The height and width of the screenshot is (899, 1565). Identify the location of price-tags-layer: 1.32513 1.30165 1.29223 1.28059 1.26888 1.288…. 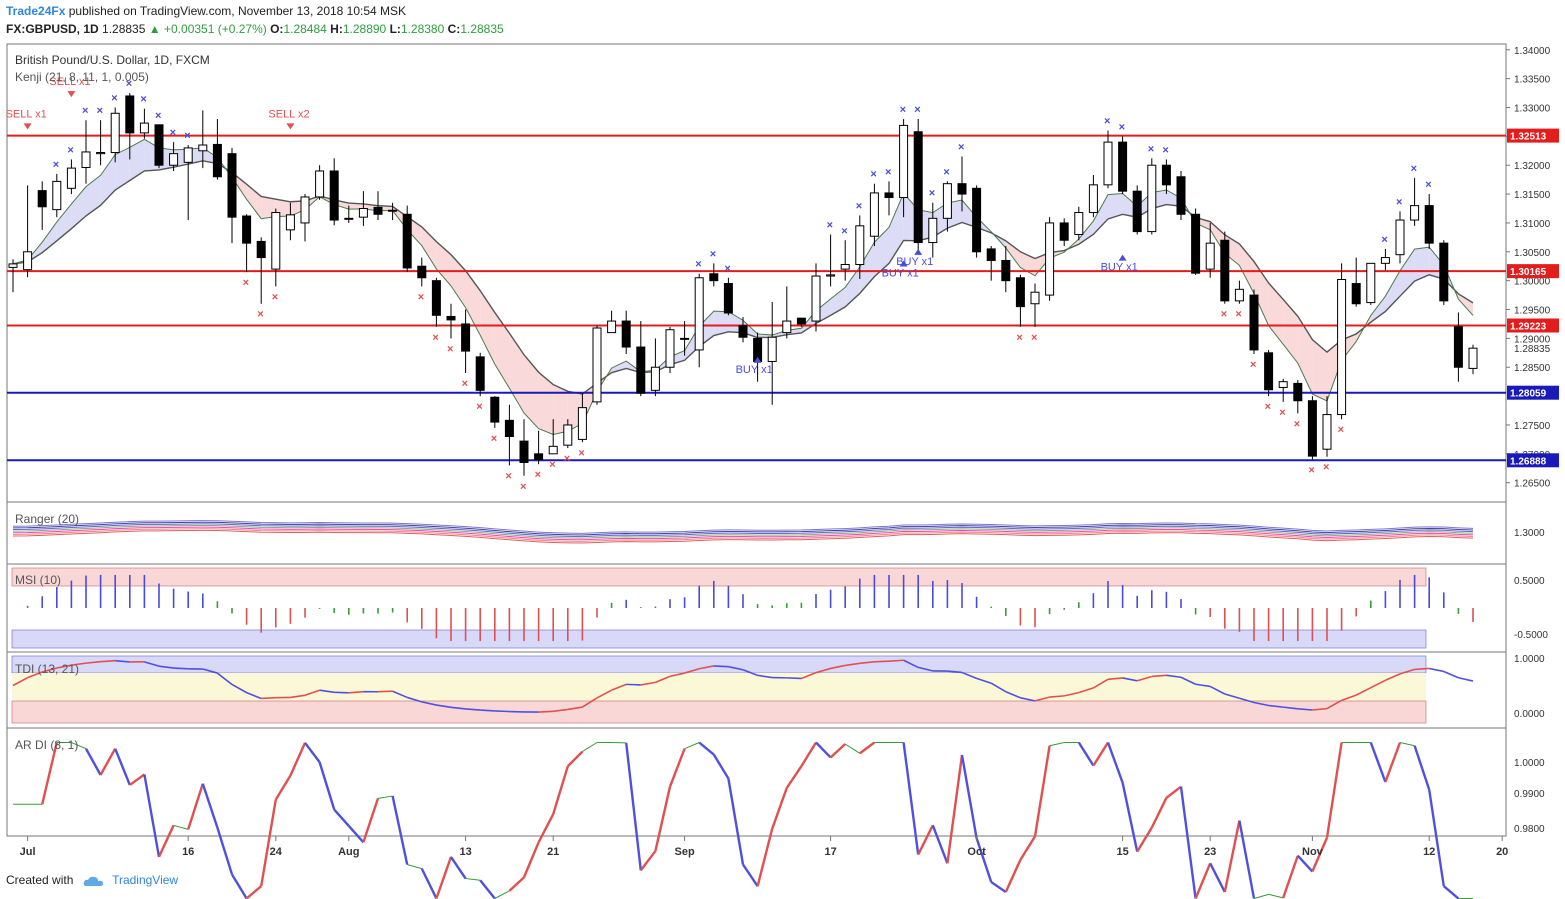
(1533, 298).